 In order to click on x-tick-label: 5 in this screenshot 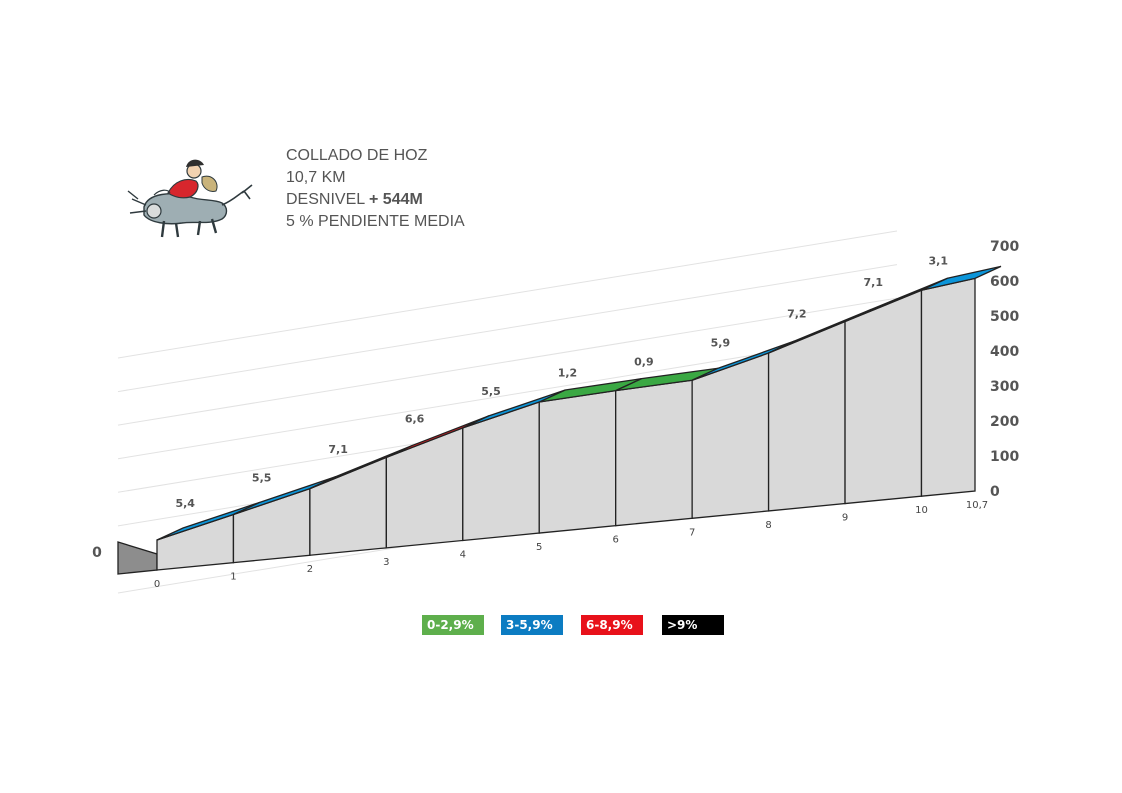, I will do `click(539, 547)`.